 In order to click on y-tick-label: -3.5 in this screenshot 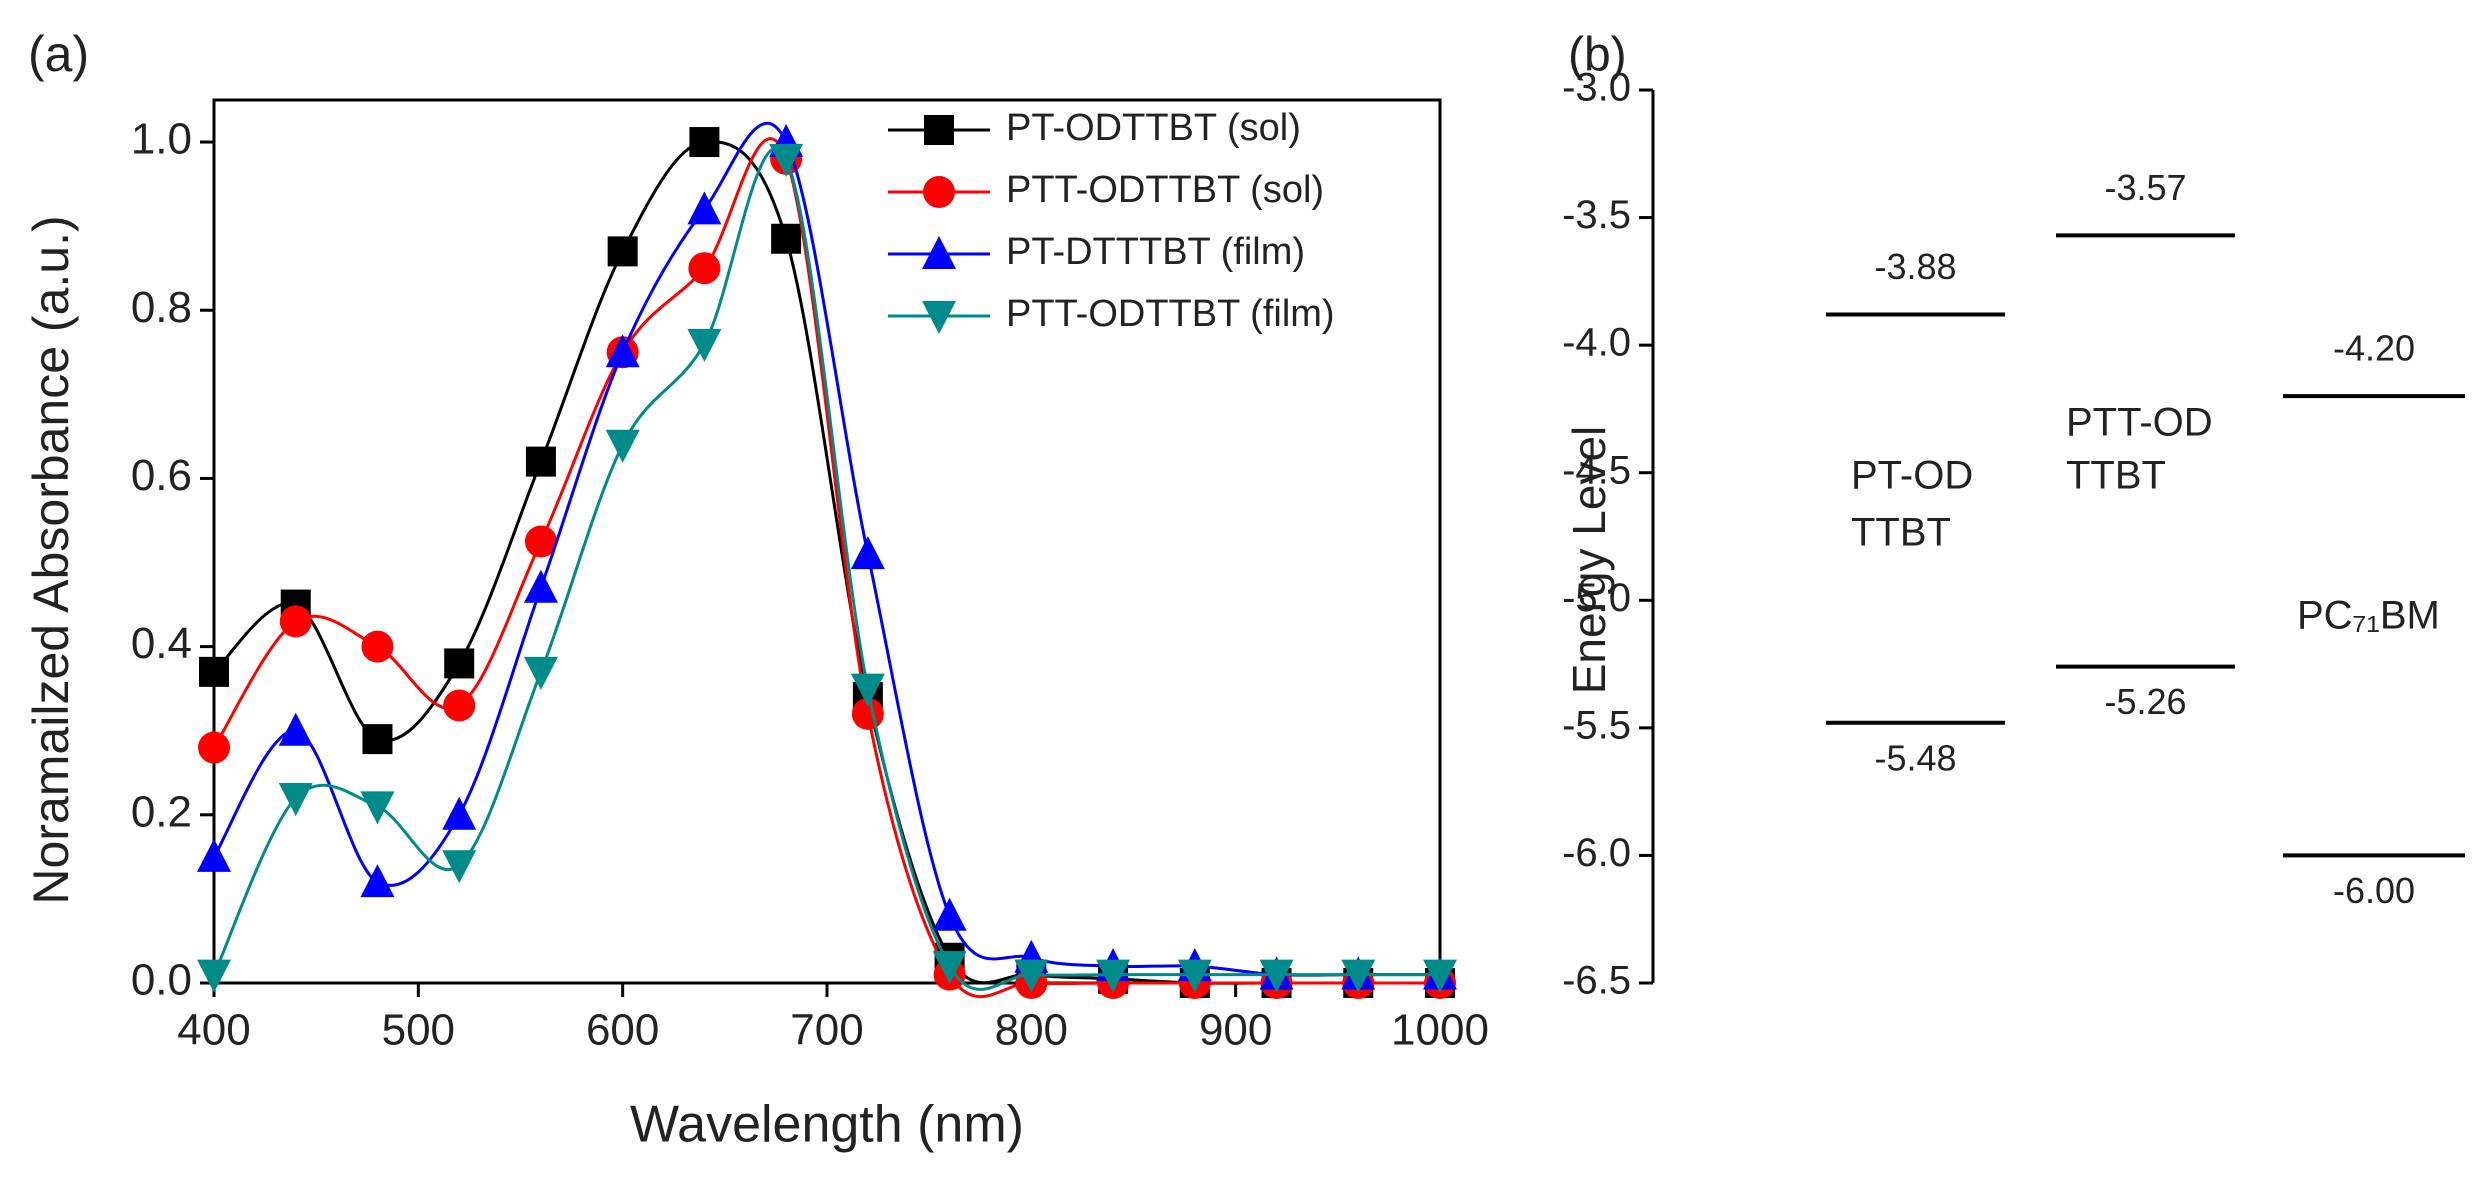, I will do `click(1596, 215)`.